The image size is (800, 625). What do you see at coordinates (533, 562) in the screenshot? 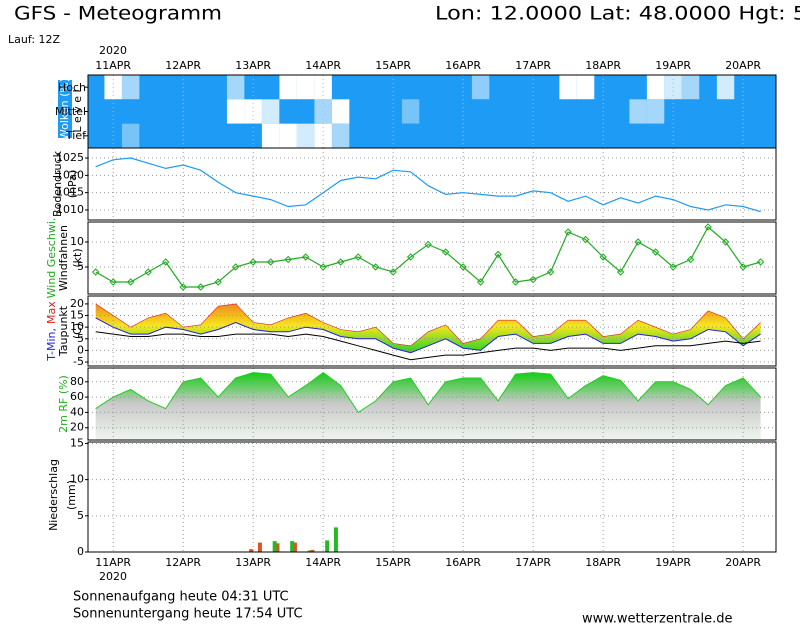
I see `x-tick-label: 17APR` at bounding box center [533, 562].